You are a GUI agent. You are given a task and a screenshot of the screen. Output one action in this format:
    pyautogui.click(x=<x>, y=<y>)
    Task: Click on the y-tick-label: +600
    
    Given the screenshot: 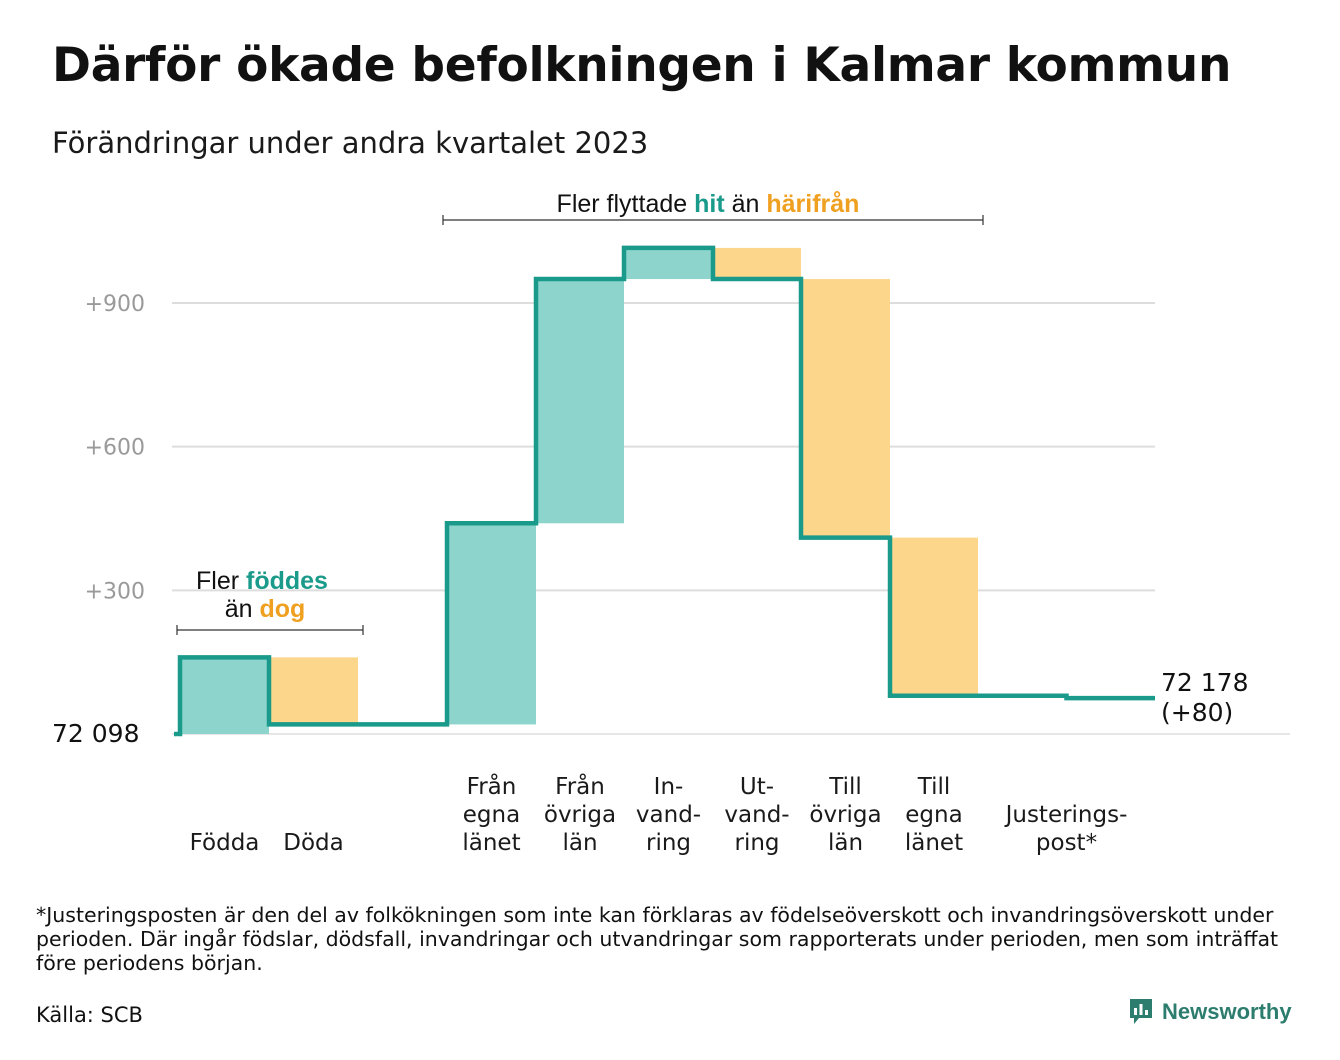 What is the action you would take?
    pyautogui.click(x=115, y=448)
    